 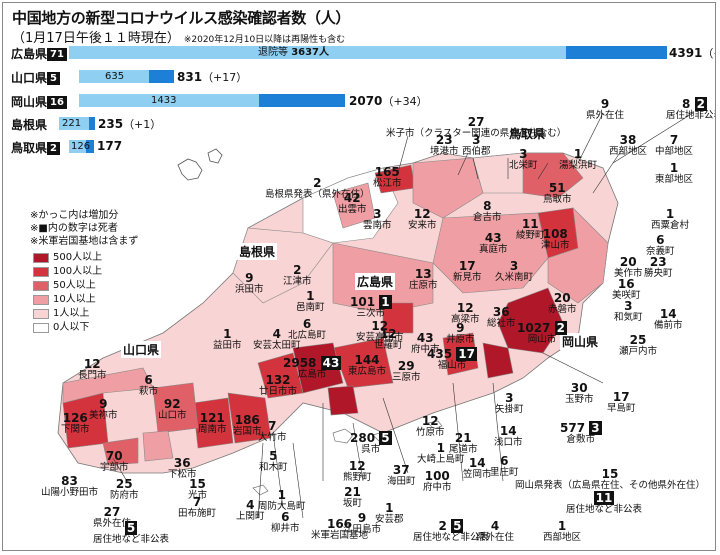 I want to click on area-death-badge: 43, so click(x=331, y=363).